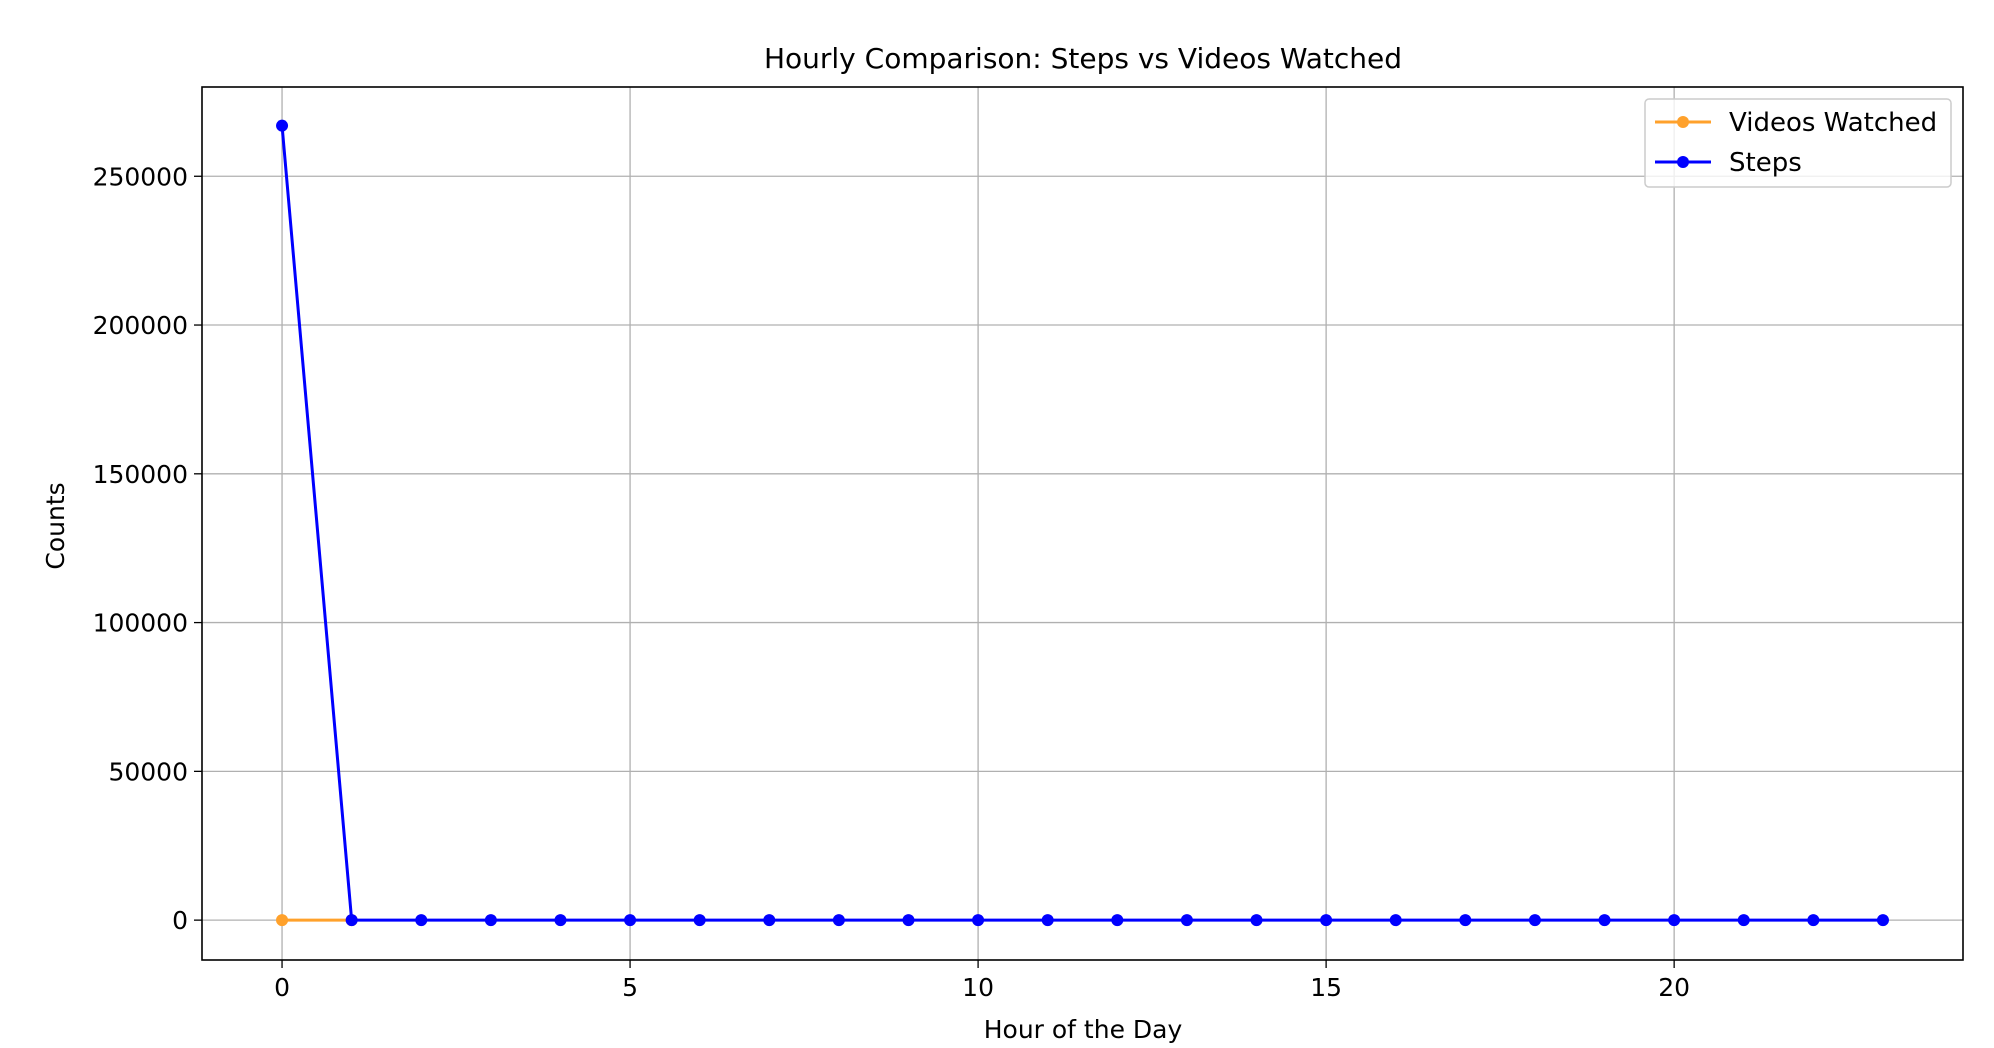 The height and width of the screenshot is (1048, 1994). What do you see at coordinates (978, 987) in the screenshot?
I see `x-tick-label: 10` at bounding box center [978, 987].